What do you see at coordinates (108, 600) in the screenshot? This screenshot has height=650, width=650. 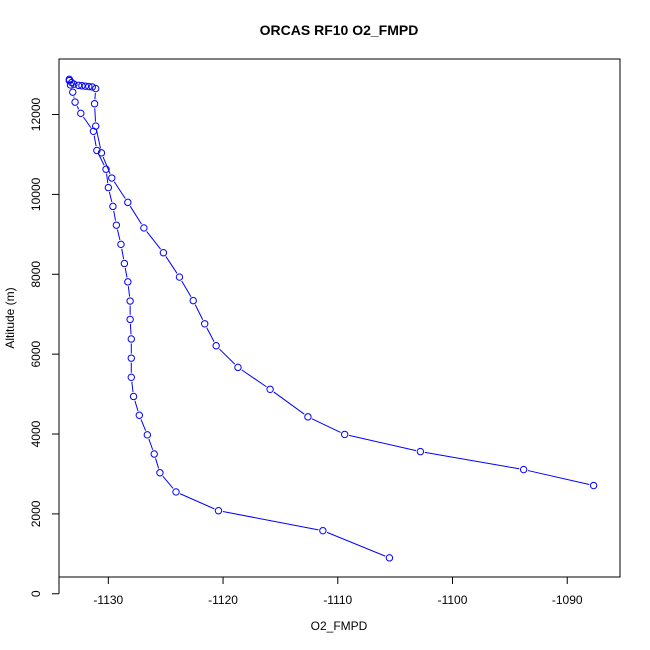 I see `x-tick-label: -1130` at bounding box center [108, 600].